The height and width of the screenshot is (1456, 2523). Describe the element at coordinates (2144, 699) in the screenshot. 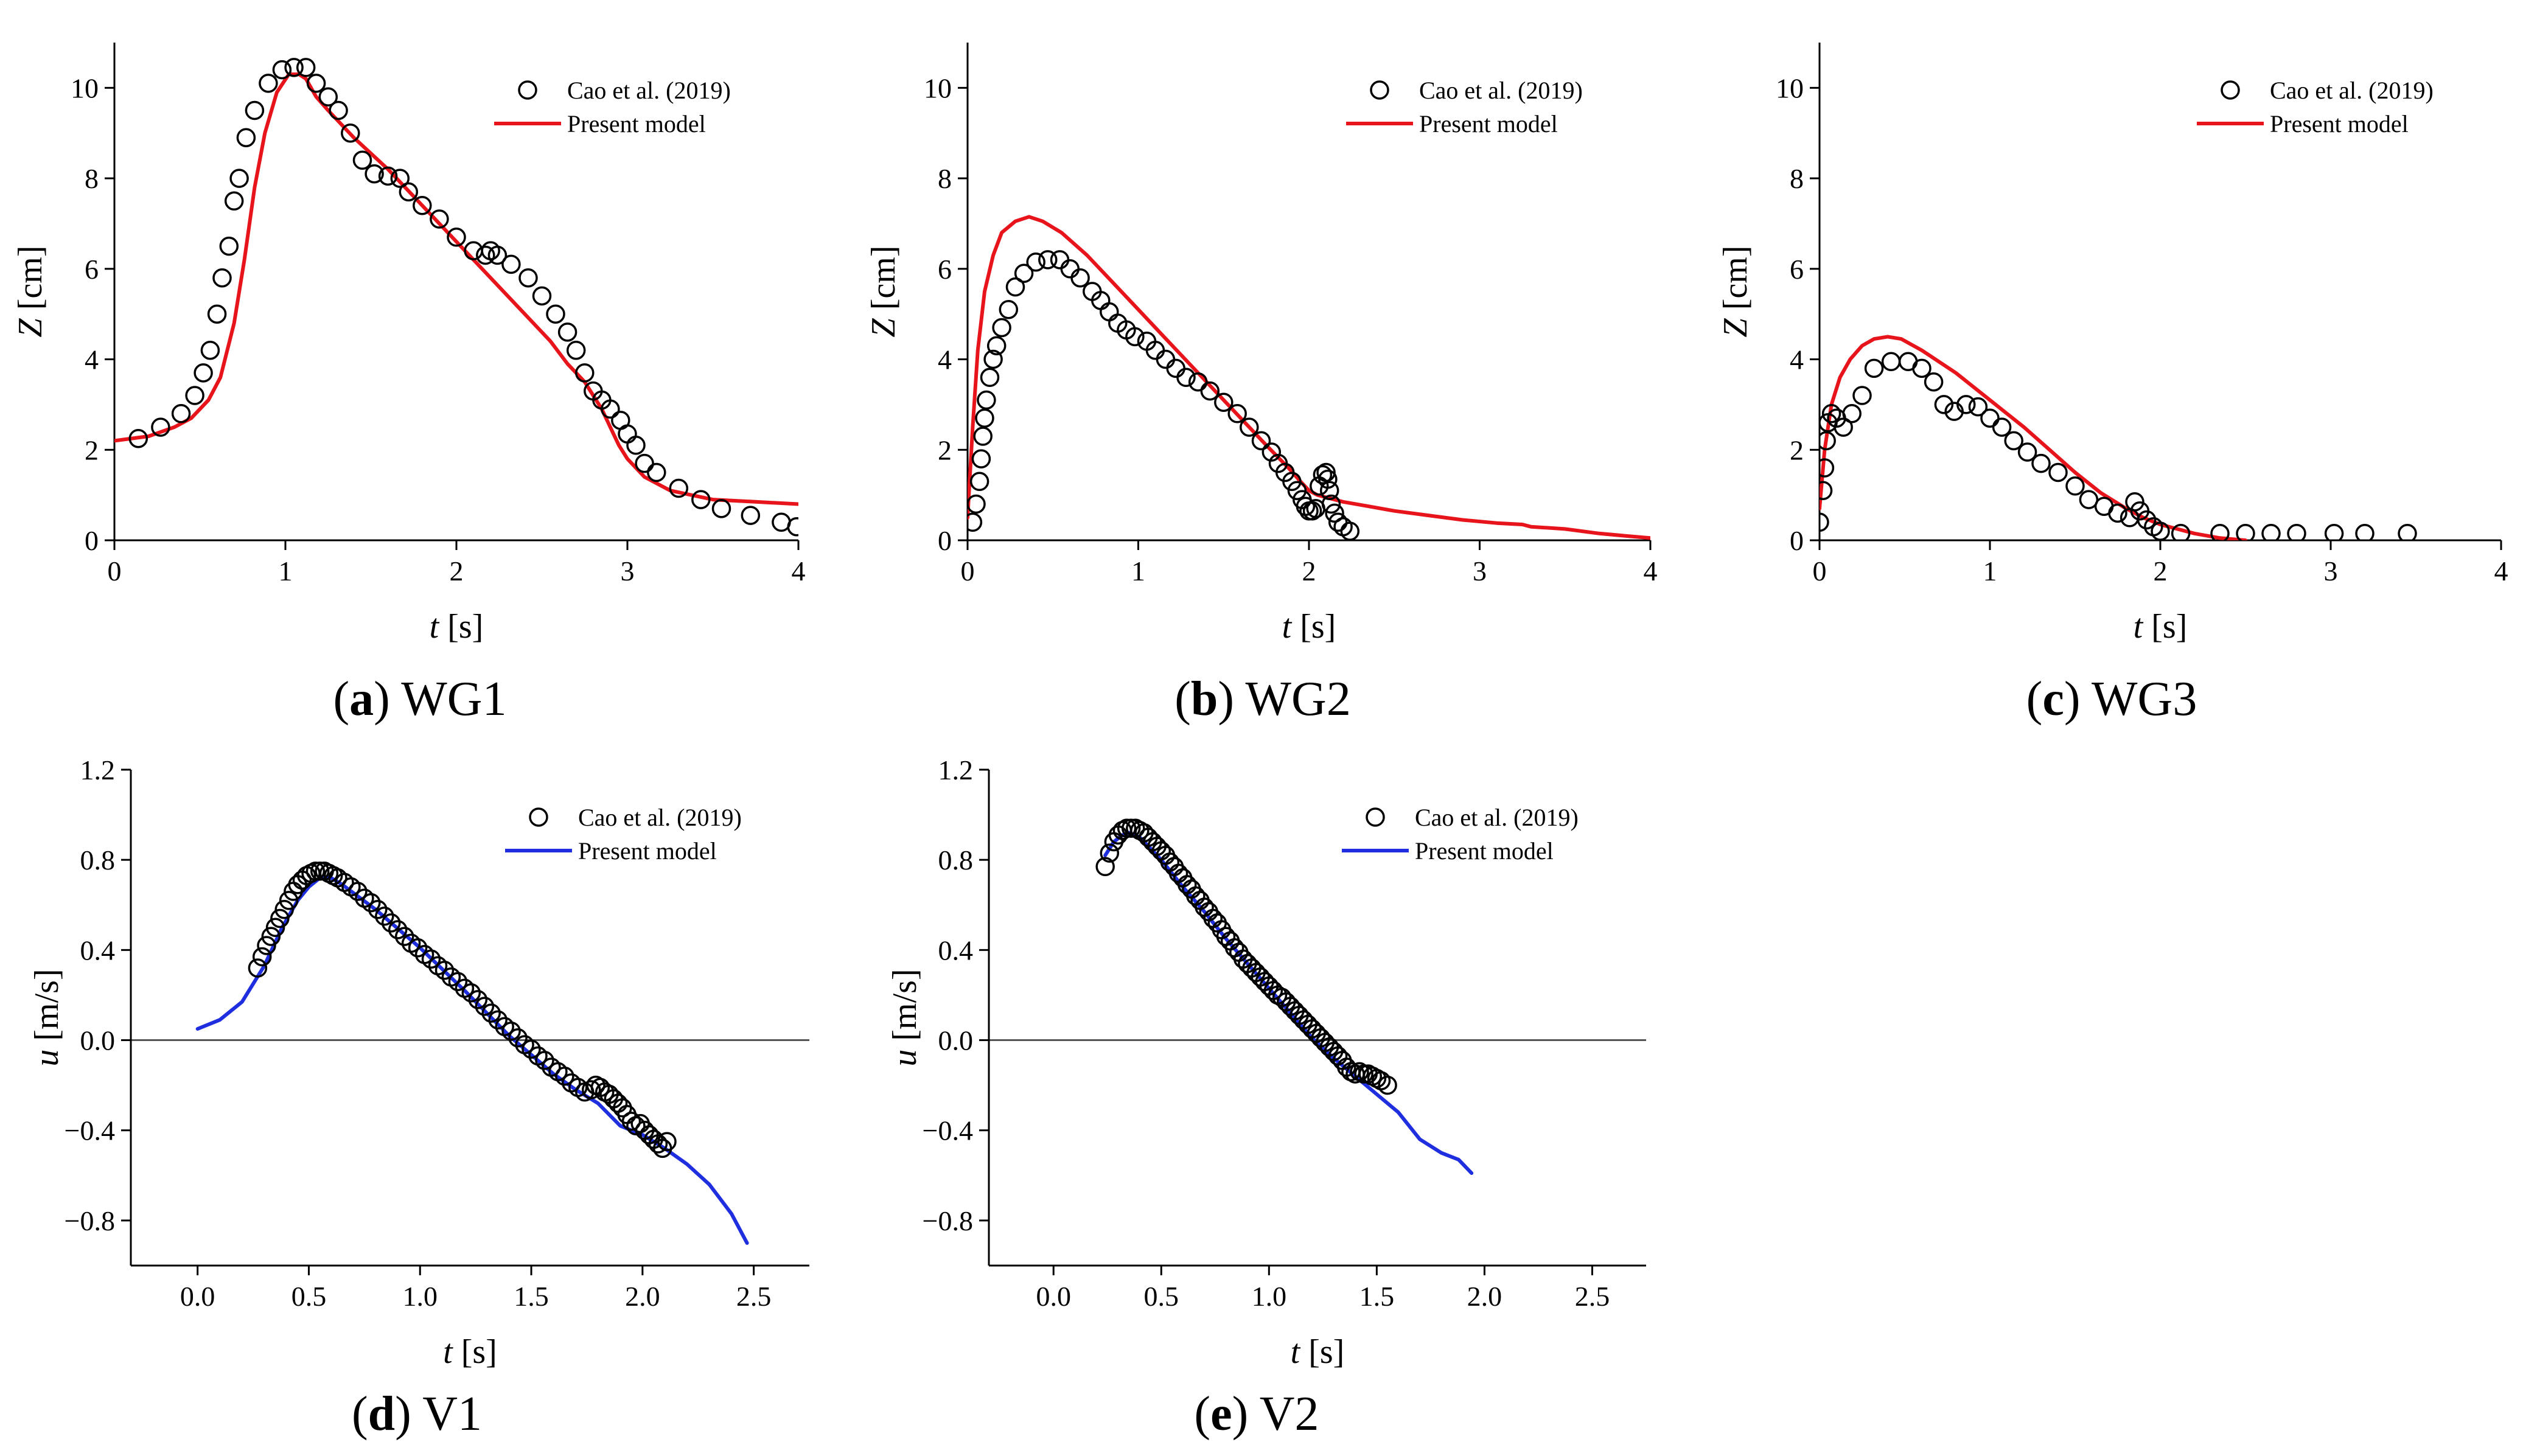

I see `caption-c-title: WG3` at that location.